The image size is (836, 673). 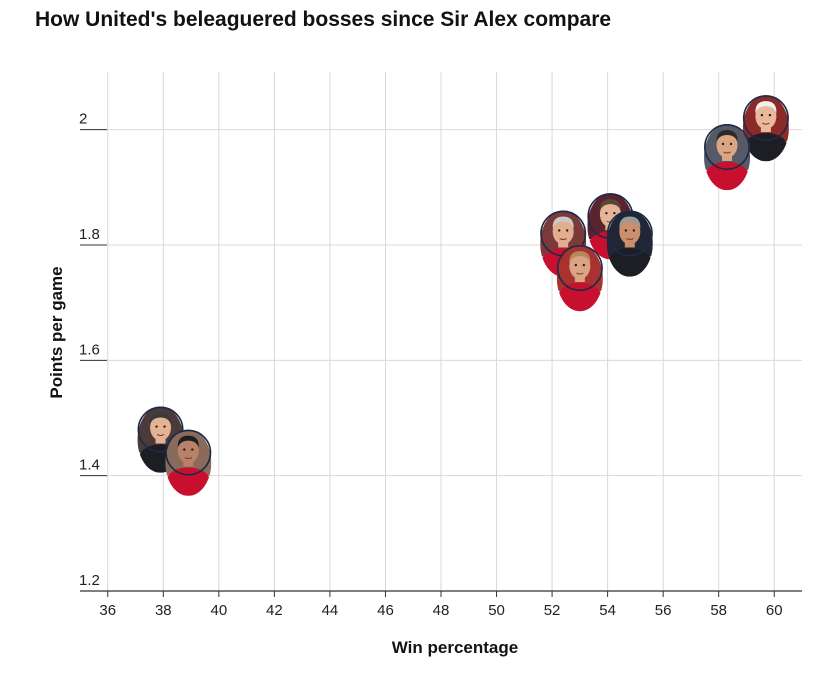 I want to click on y-tick-label: 1.4, so click(x=89, y=465).